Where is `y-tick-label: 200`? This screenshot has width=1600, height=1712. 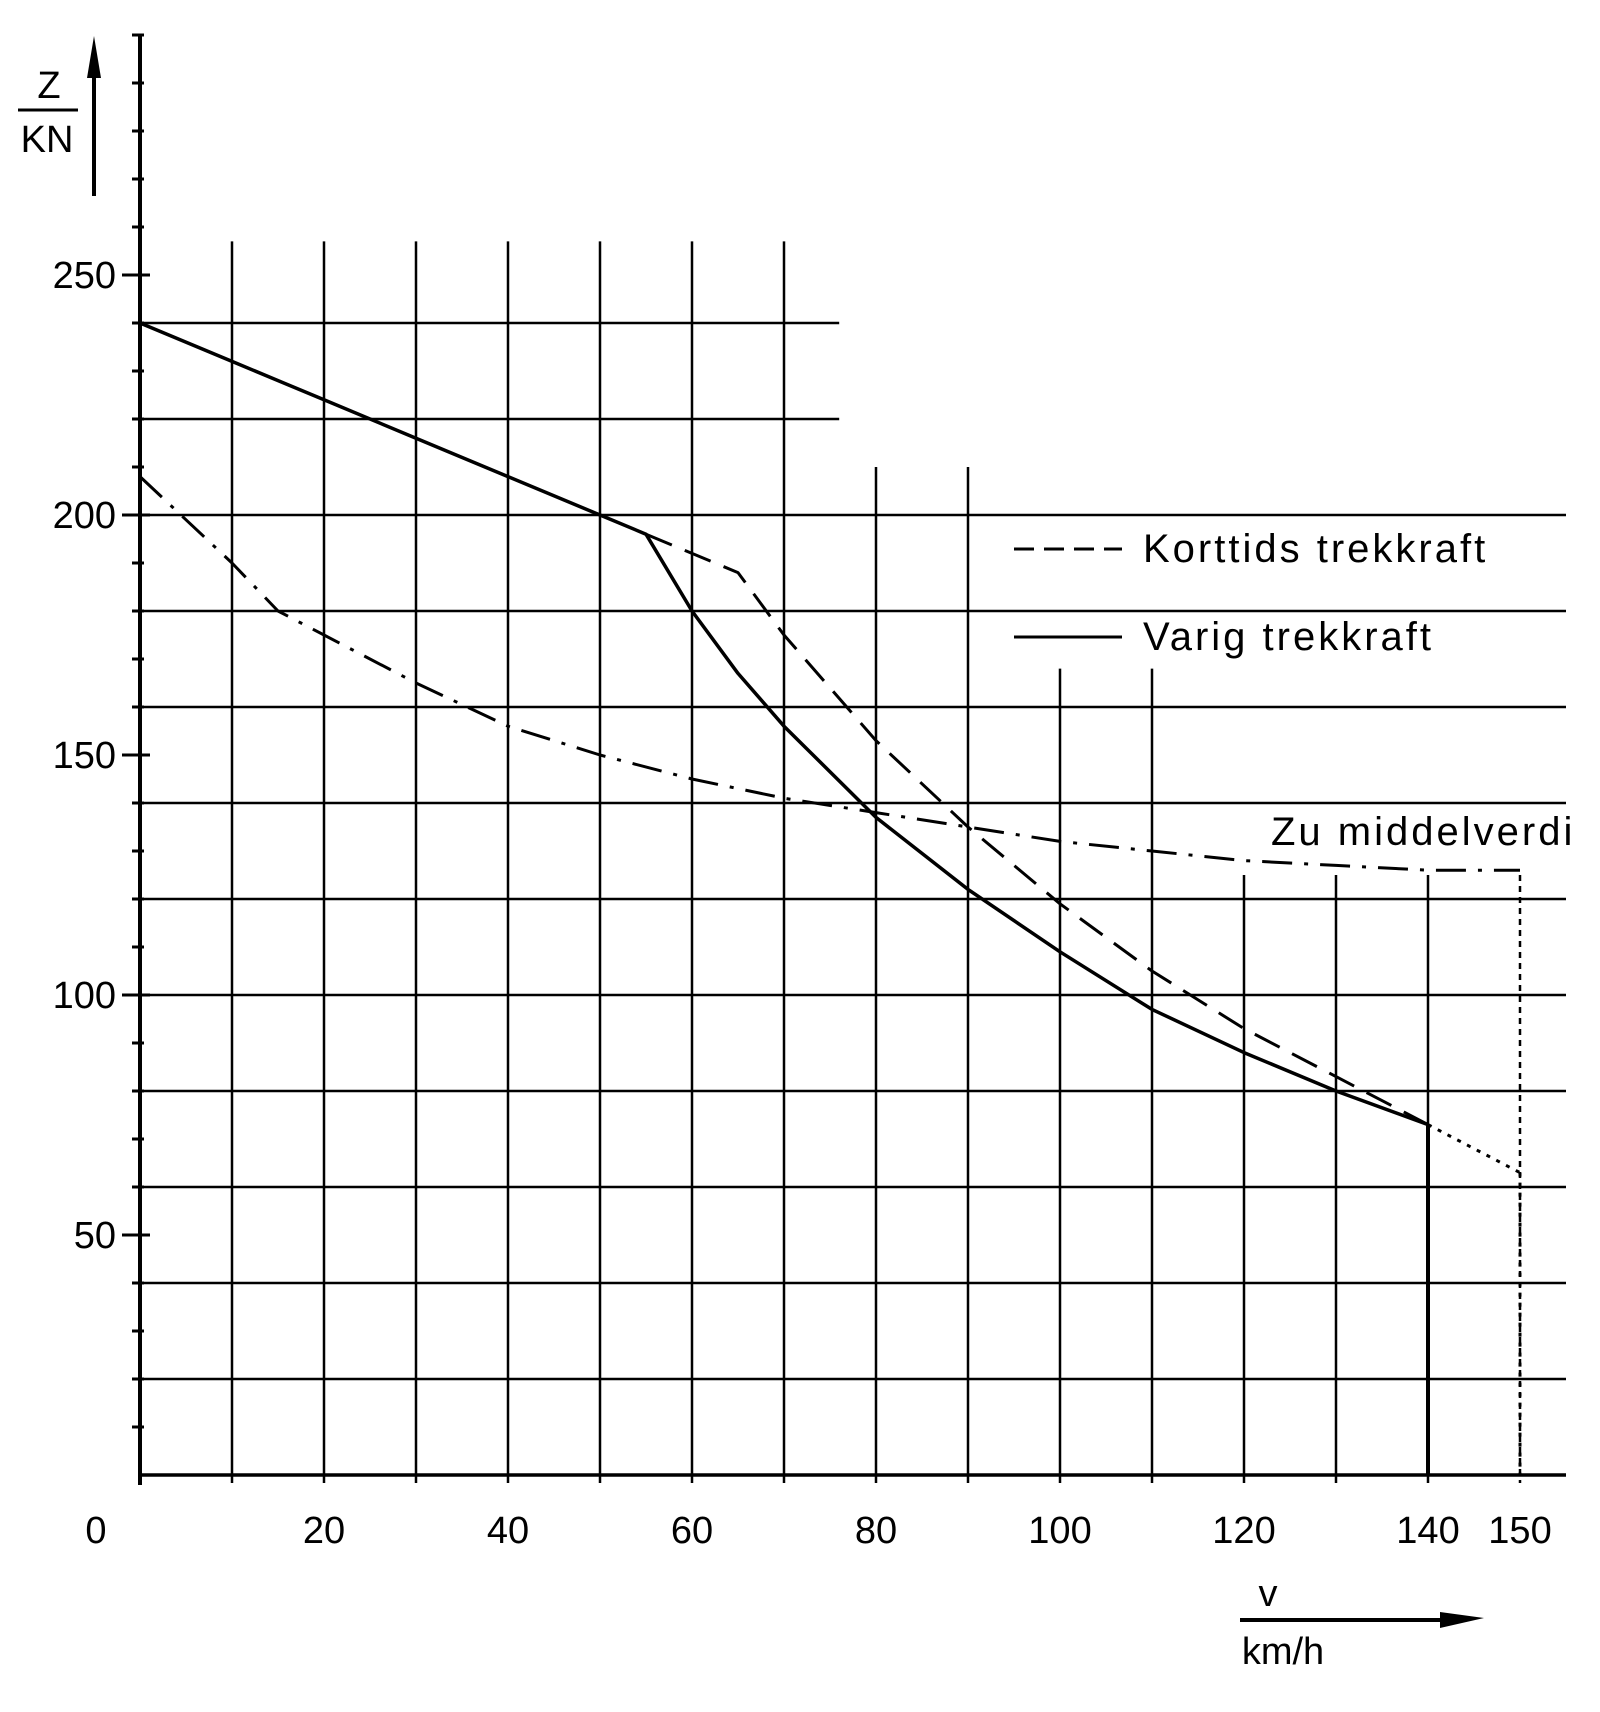 y-tick-label: 200 is located at coordinates (84, 516).